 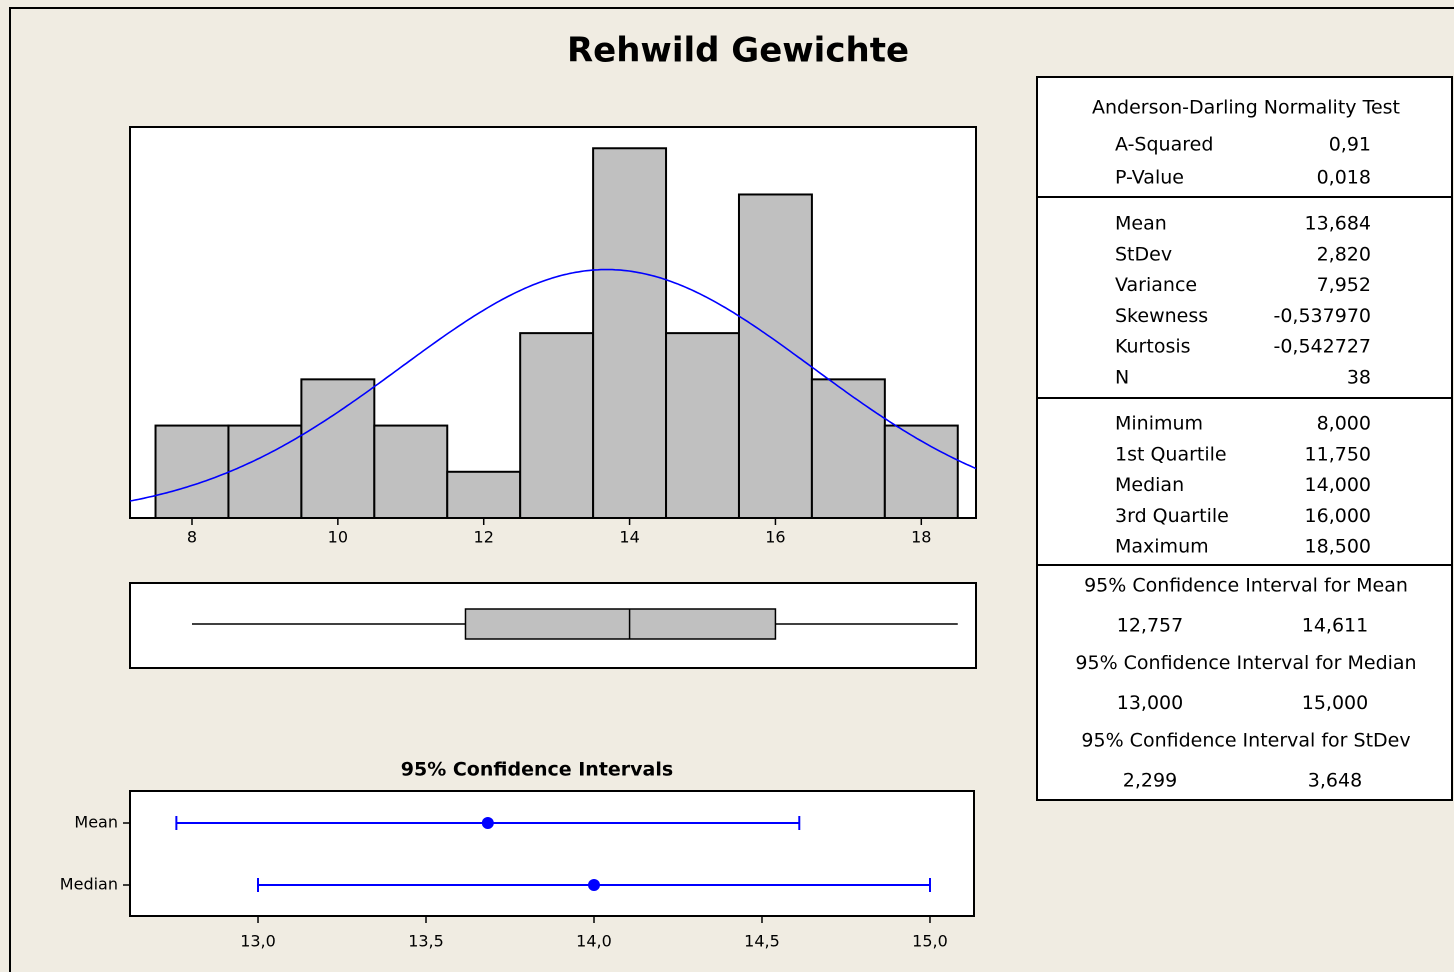 I want to click on stat-label: Maximum, so click(x=1162, y=547).